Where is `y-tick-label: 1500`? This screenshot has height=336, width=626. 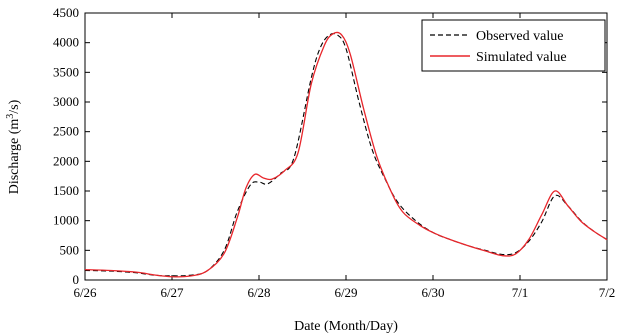
y-tick-label: 1500 is located at coordinates (66, 190).